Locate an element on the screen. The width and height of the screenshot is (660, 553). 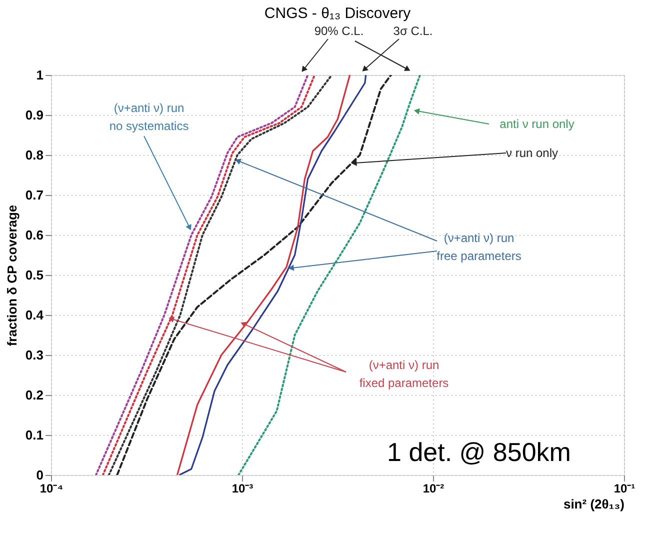
y-tick-label: 0.5 is located at coordinates (34, 275).